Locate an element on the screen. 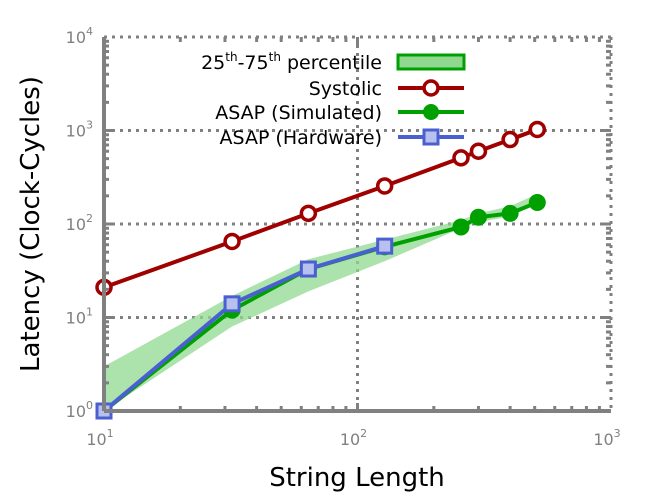 This screenshot has height=498, width=664. legend-label: ASAP (Simulated) is located at coordinates (298, 113).